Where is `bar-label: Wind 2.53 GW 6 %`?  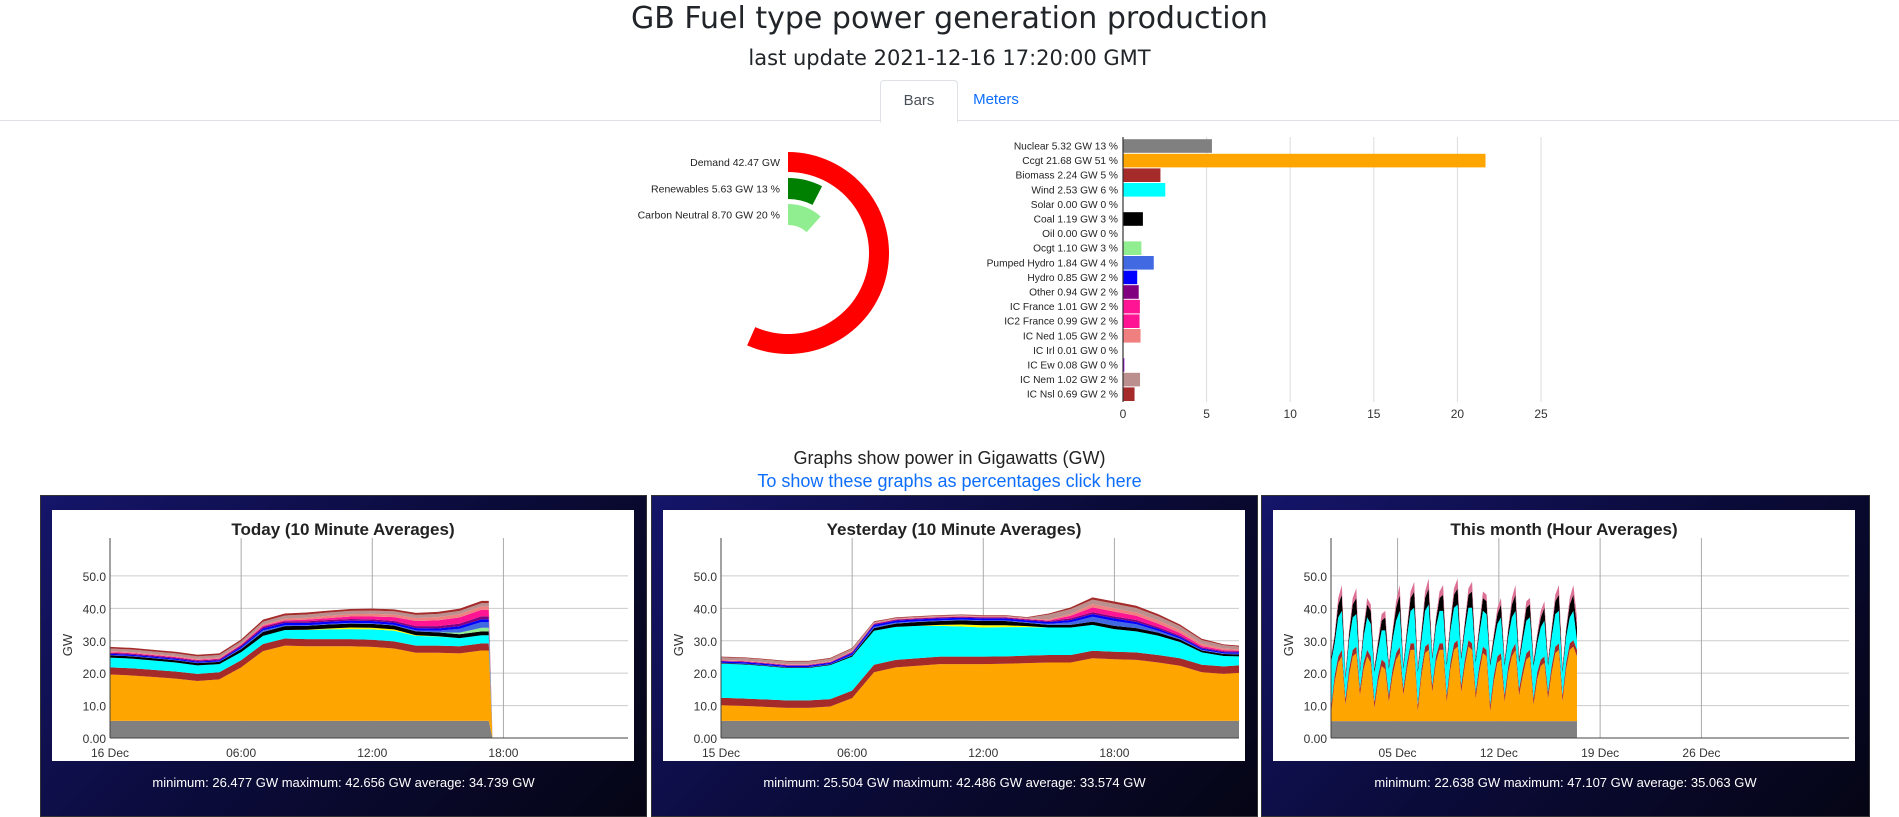
bar-label: Wind 2.53 GW 6 % is located at coordinates (1074, 190).